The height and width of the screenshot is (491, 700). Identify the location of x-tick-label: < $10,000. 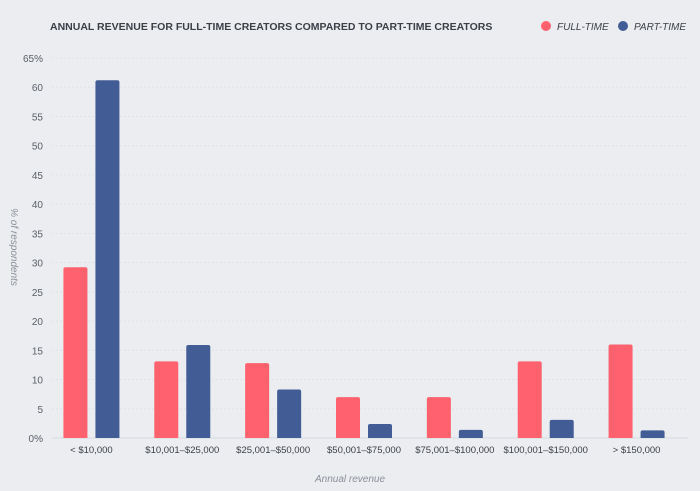
(91, 450).